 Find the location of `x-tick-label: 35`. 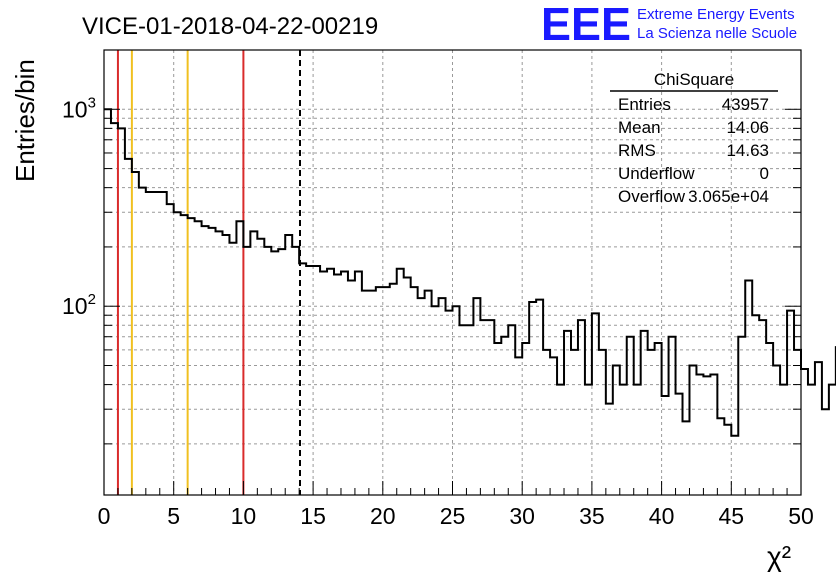

x-tick-label: 35 is located at coordinates (592, 516).